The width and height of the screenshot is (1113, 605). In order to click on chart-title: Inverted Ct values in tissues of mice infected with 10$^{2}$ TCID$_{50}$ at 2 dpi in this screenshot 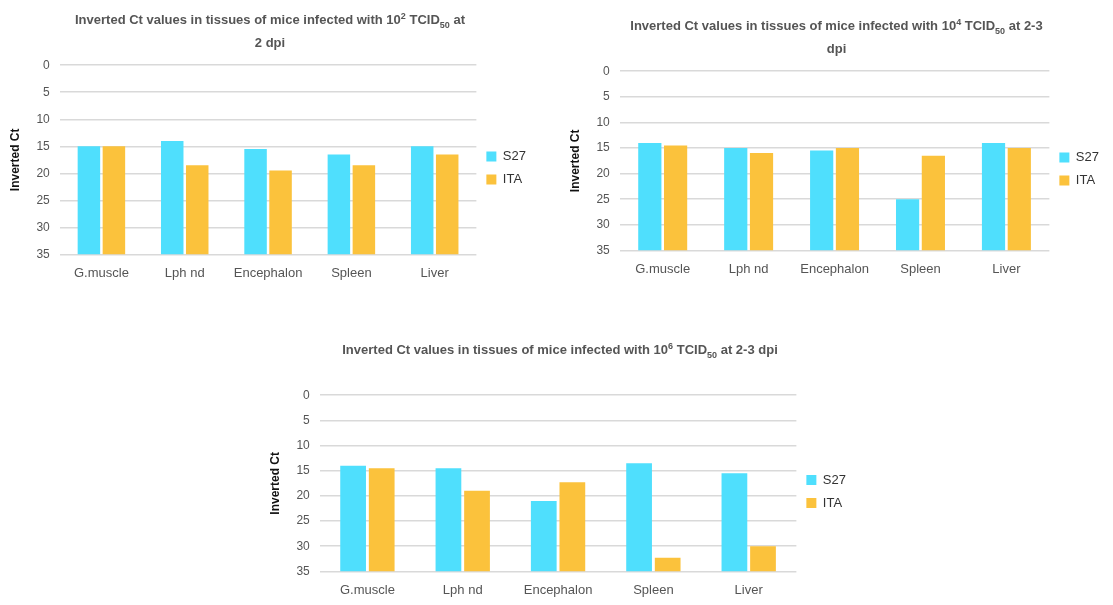, I will do `click(270, 30)`.